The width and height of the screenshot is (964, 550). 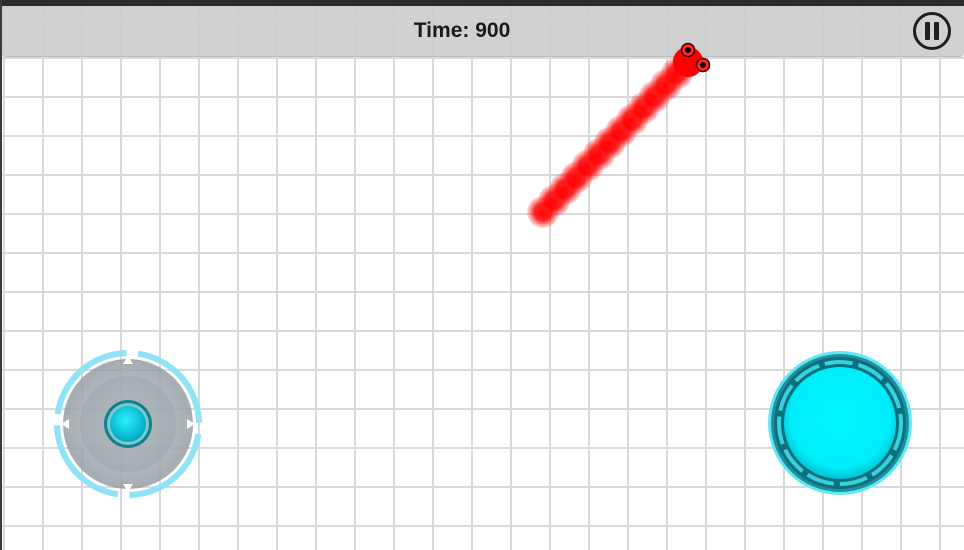 I want to click on joystick-knob, so click(x=128, y=424).